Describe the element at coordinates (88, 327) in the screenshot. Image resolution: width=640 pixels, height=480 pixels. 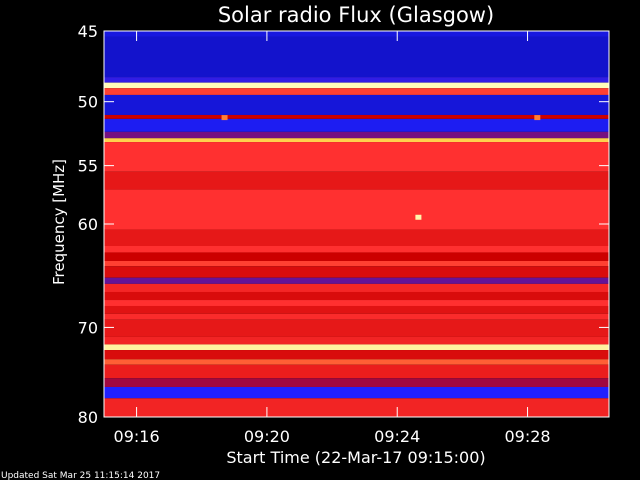
I see `y-tick-label: 70` at that location.